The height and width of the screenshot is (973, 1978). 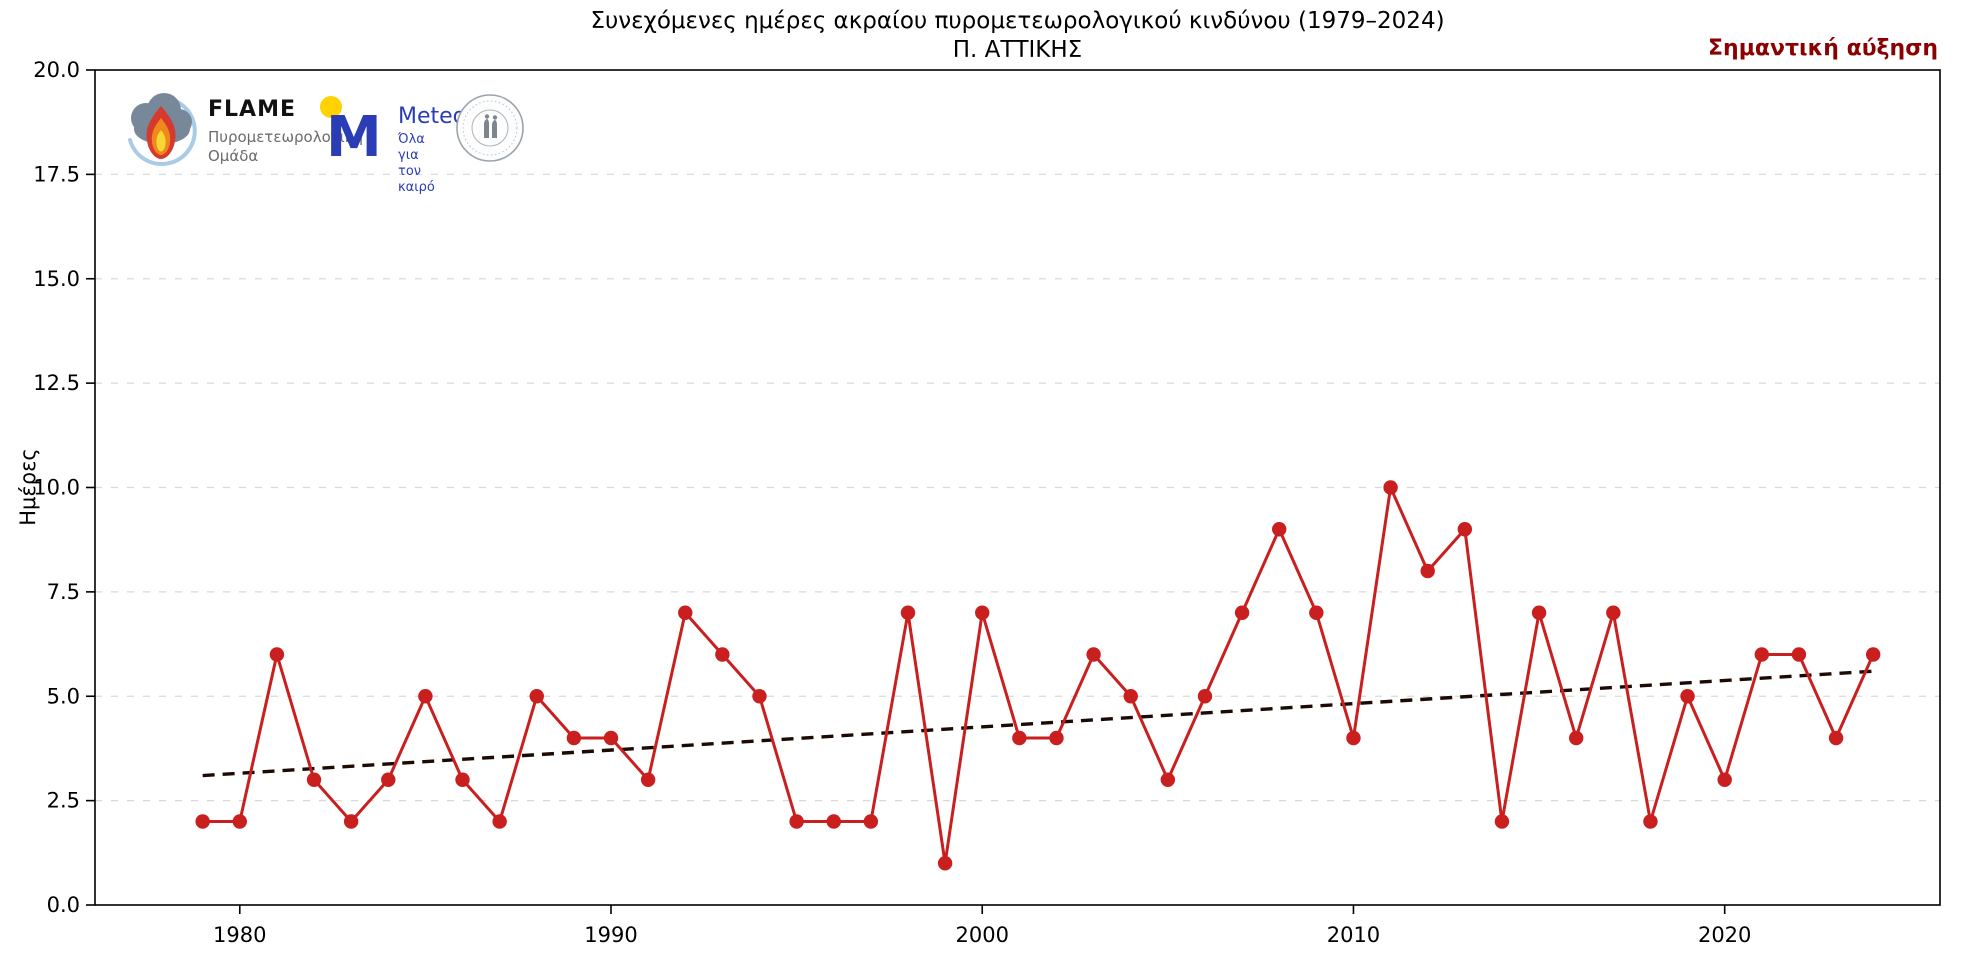 What do you see at coordinates (982, 935) in the screenshot?
I see `svg-text: 2000` at bounding box center [982, 935].